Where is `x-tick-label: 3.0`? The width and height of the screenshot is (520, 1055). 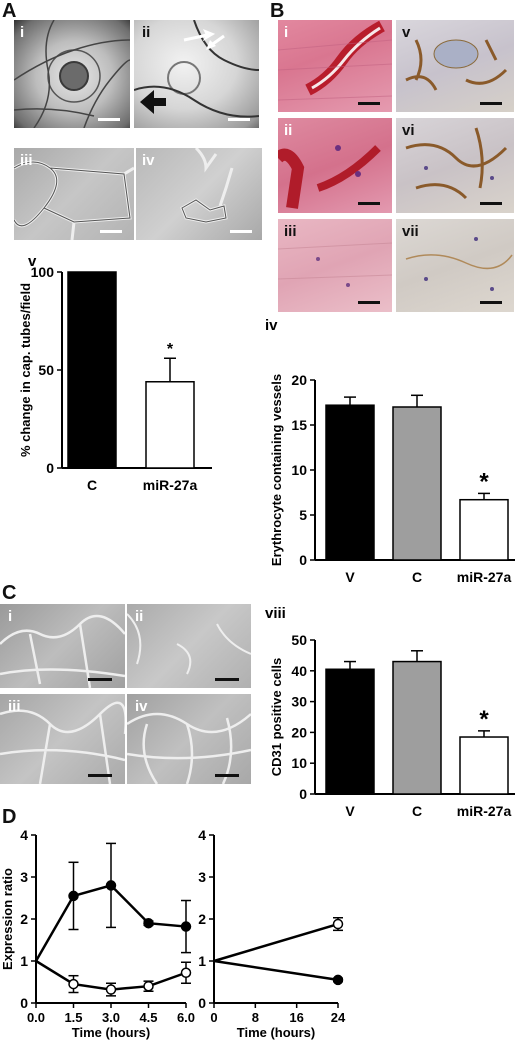
x-tick-label: 3.0 is located at coordinates (111, 1017).